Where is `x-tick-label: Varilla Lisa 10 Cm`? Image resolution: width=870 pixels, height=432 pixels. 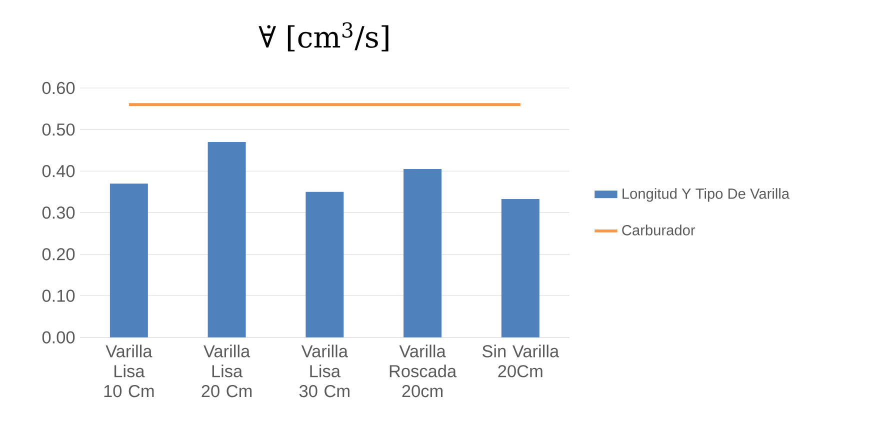 x-tick-label: Varilla Lisa 10 Cm is located at coordinates (129, 371).